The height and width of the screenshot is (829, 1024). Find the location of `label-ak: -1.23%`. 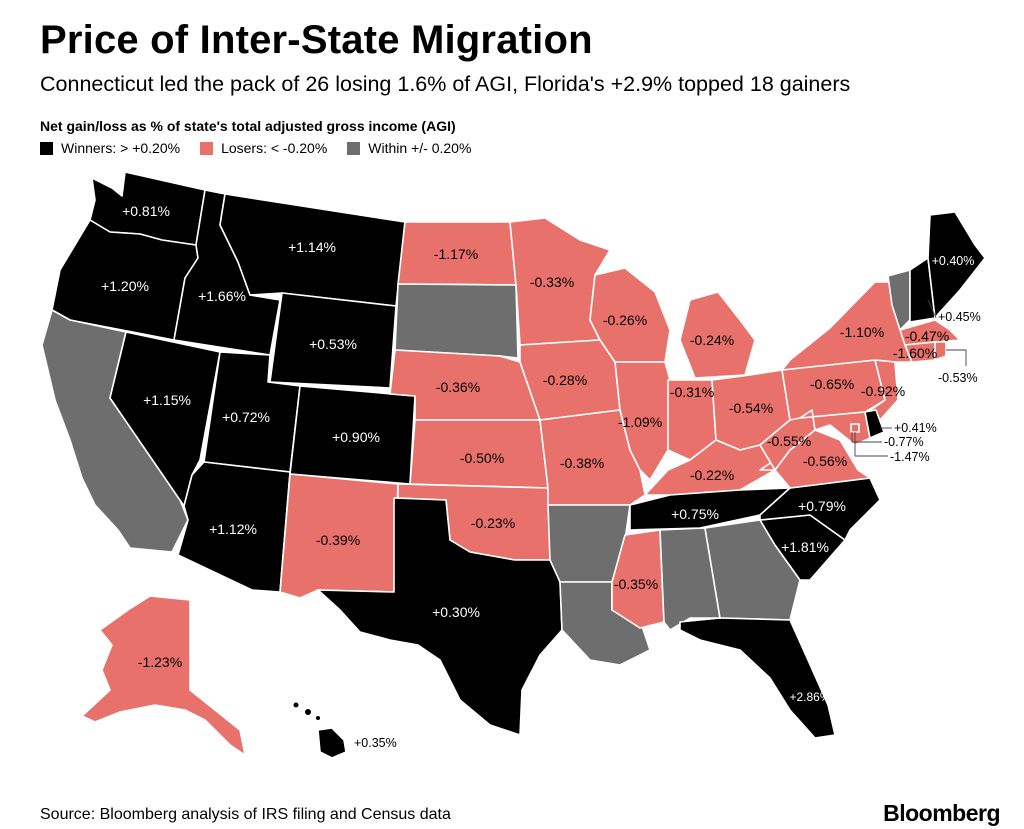

label-ak: -1.23% is located at coordinates (160, 662).